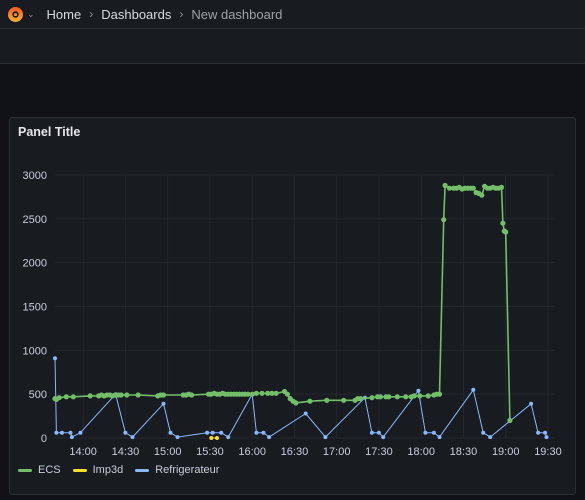  Describe the element at coordinates (108, 470) in the screenshot. I see `legend-label: Imp3d` at that location.